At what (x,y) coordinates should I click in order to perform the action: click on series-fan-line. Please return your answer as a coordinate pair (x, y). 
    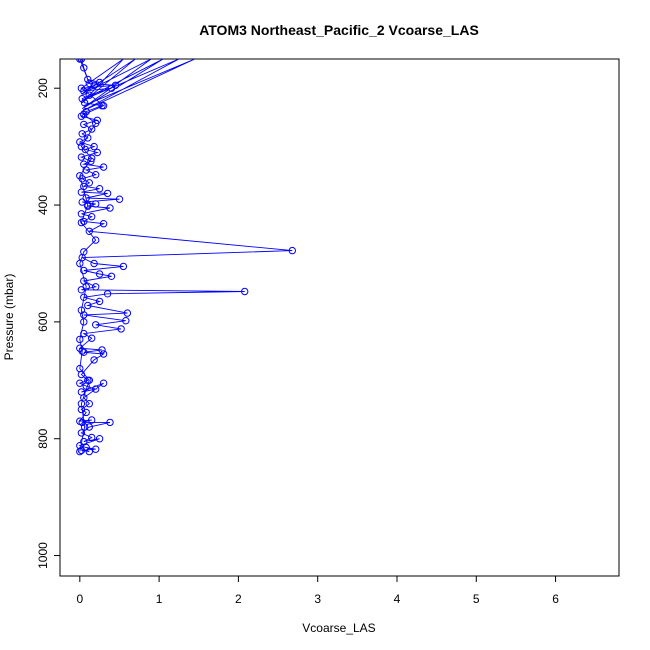
    Looking at the image, I should click on (138, 86).